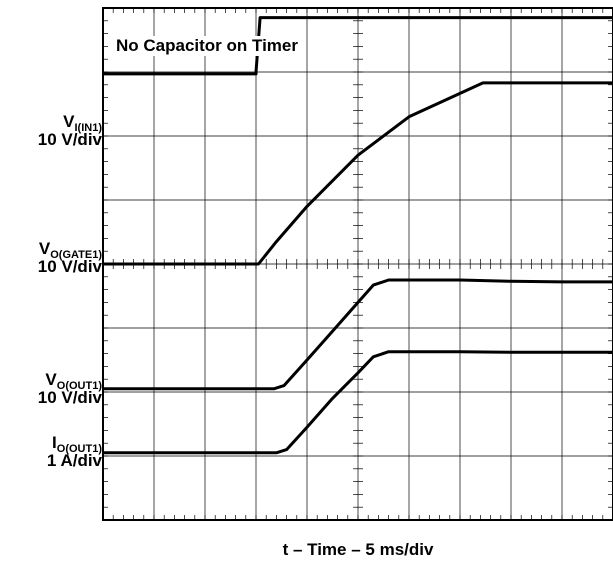  What do you see at coordinates (54, 442) in the screenshot?
I see `trace-label-main: I` at bounding box center [54, 442].